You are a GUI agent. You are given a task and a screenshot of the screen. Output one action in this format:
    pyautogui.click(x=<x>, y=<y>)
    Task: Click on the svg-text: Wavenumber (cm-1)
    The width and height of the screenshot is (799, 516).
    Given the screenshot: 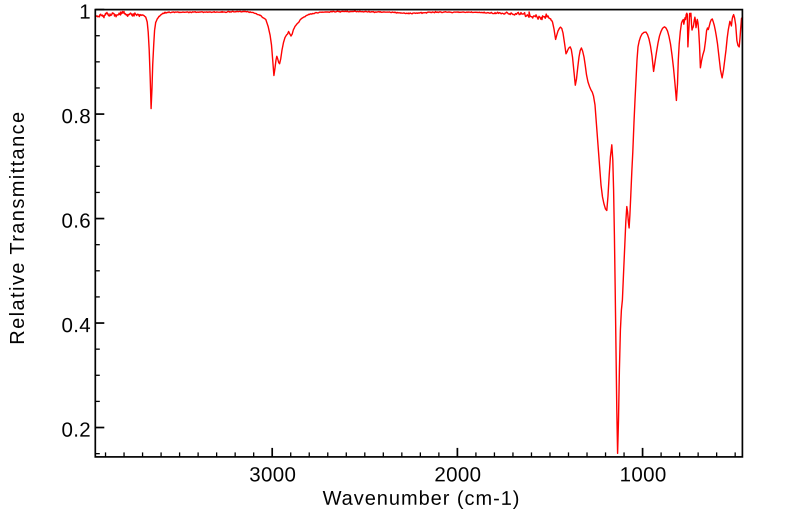 What is the action you would take?
    pyautogui.click(x=422, y=499)
    